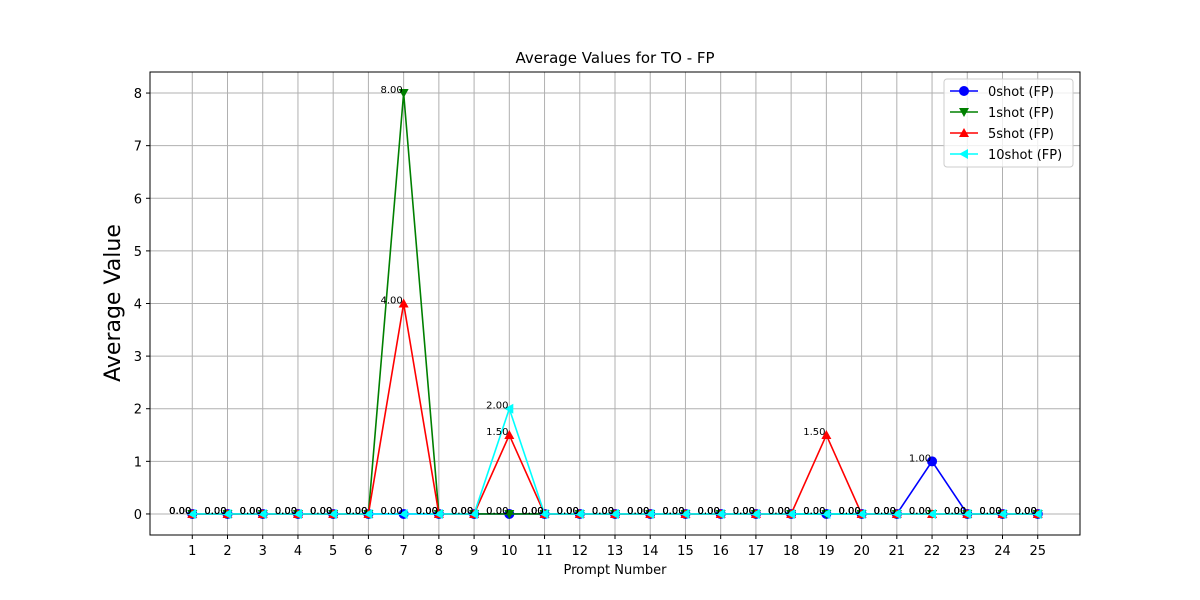 The height and width of the screenshot is (600, 1200). What do you see at coordinates (814, 432) in the screenshot?
I see `data-label: 1.50` at bounding box center [814, 432].